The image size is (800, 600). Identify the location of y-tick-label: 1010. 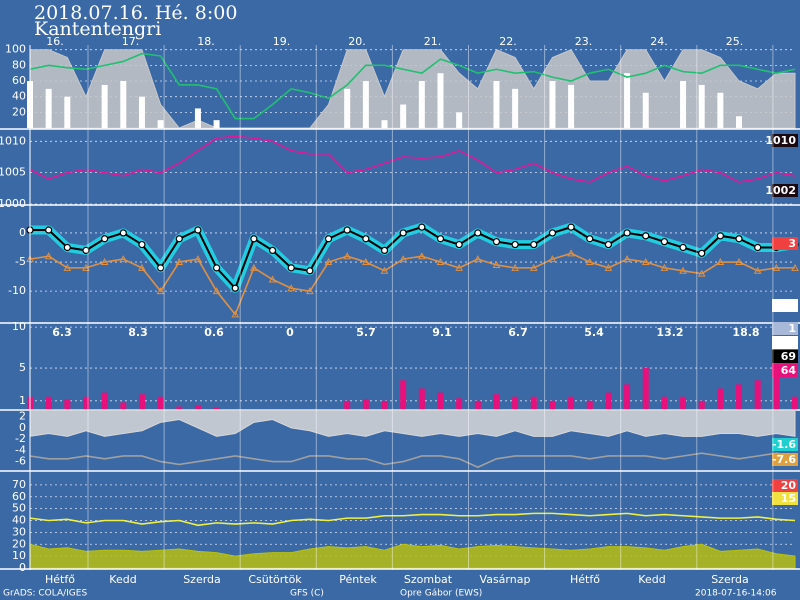
(13, 140).